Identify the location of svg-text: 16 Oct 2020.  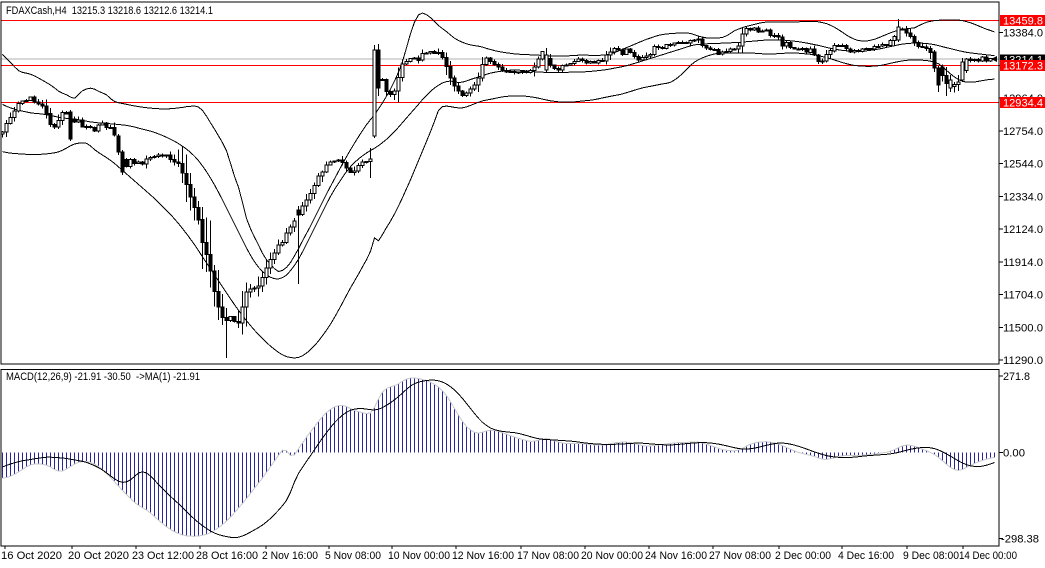
(31, 556).